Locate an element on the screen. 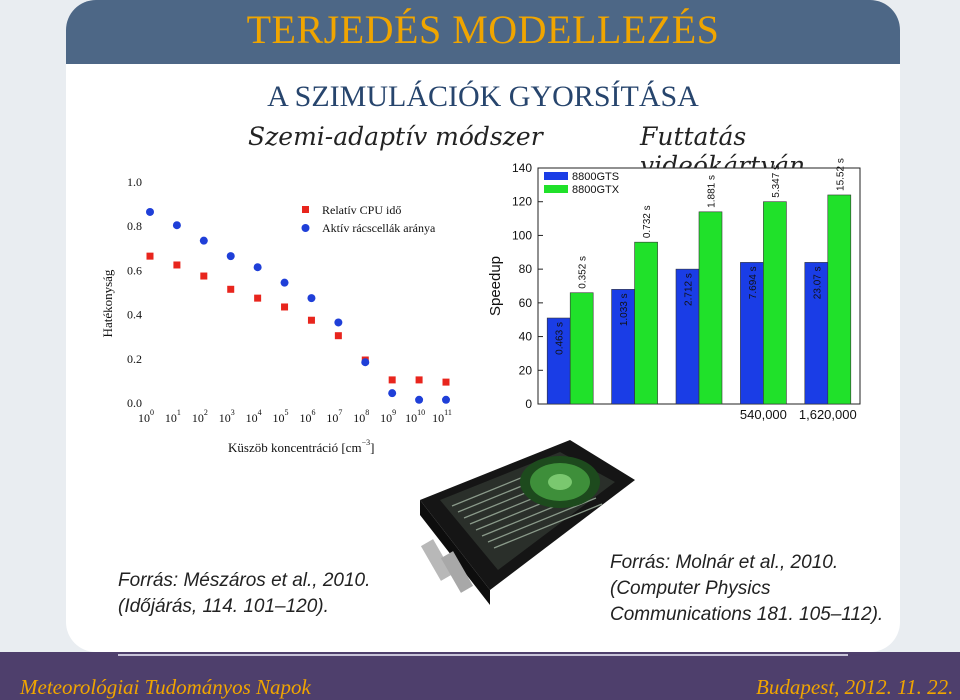  y-tick-label: 60 is located at coordinates (526, 303).